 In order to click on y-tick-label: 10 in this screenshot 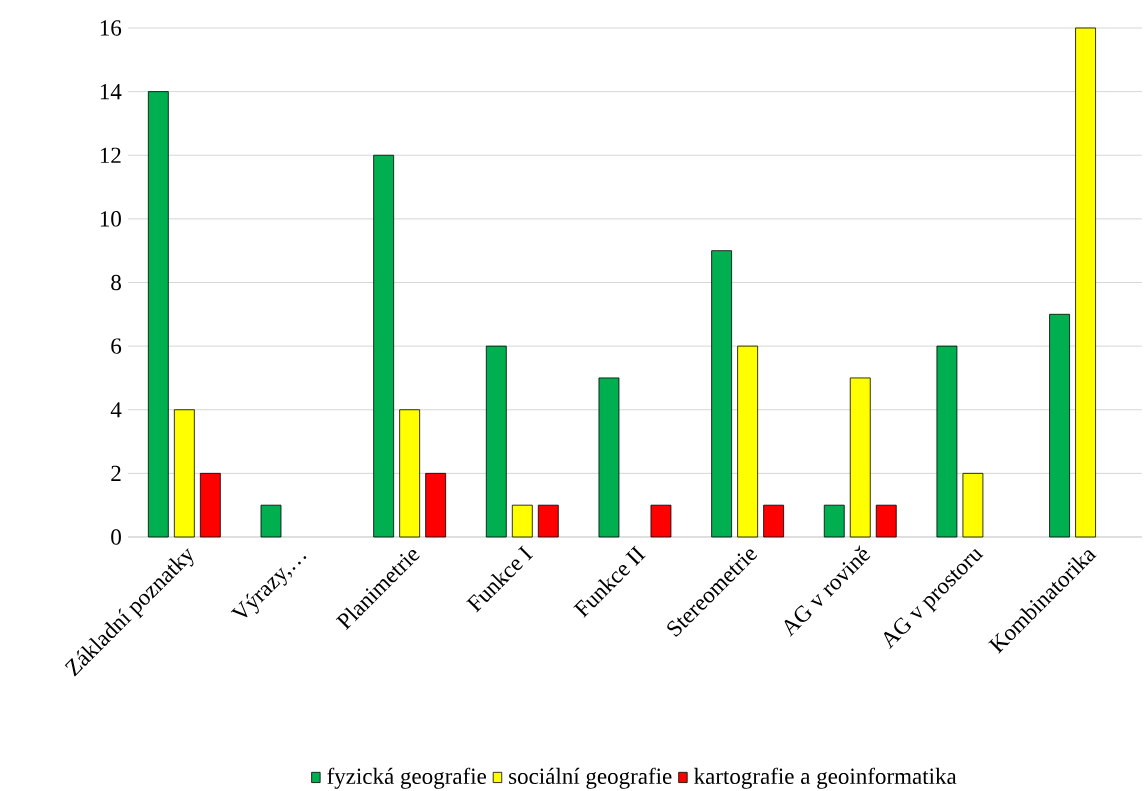, I will do `click(110, 218)`.